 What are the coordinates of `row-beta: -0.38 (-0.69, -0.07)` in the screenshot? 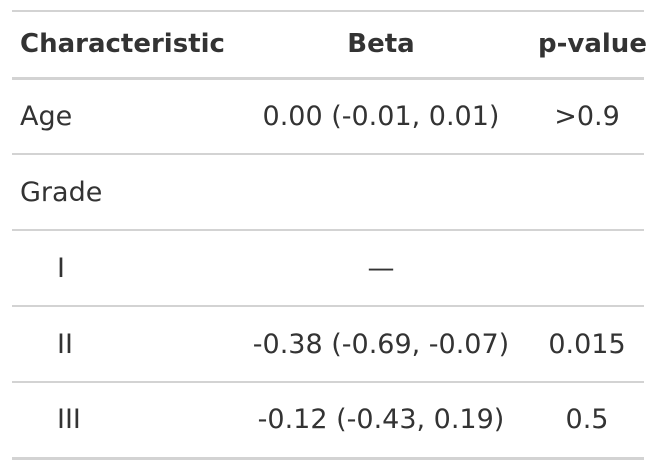 It's located at (381, 344).